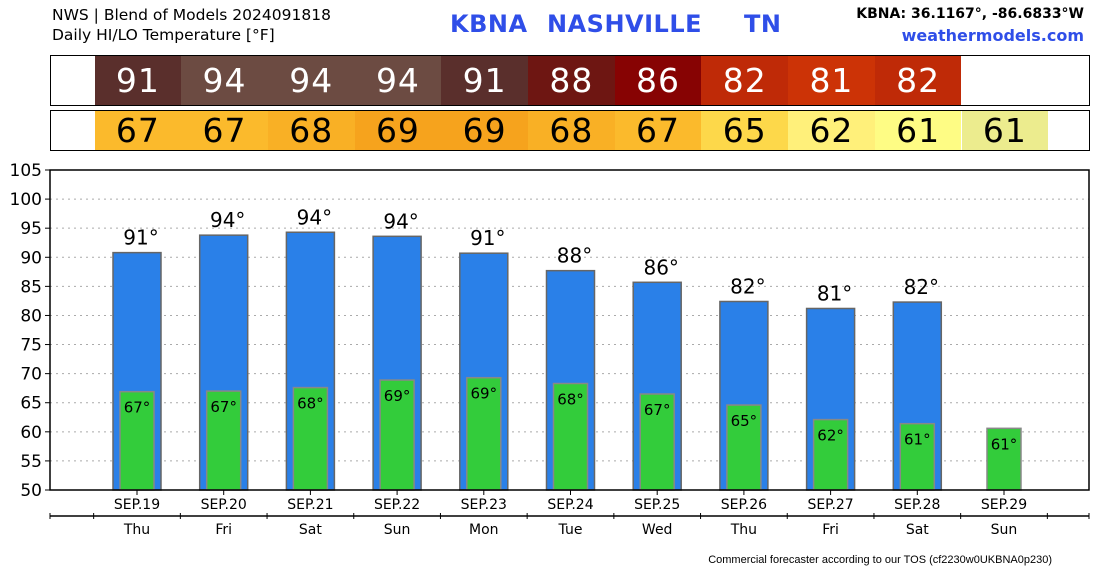 The width and height of the screenshot is (1100, 570). What do you see at coordinates (574, 256) in the screenshot?
I see `high-label: 88°` at bounding box center [574, 256].